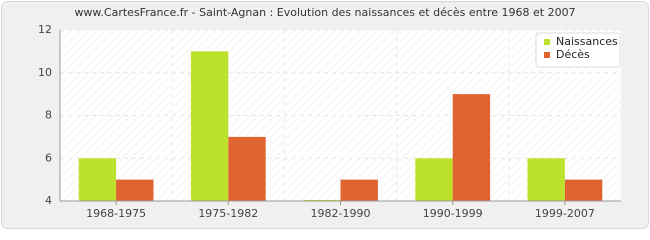  Describe the element at coordinates (453, 213) in the screenshot. I see `x-tick-label: 1990-1999` at that location.